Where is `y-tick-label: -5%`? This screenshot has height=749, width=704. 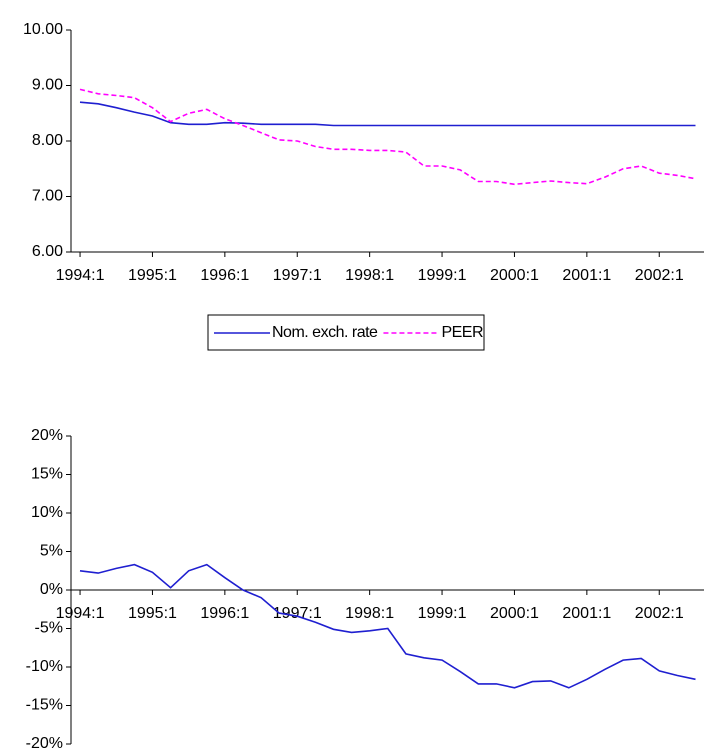 y-tick-label: -5% is located at coordinates (49, 628).